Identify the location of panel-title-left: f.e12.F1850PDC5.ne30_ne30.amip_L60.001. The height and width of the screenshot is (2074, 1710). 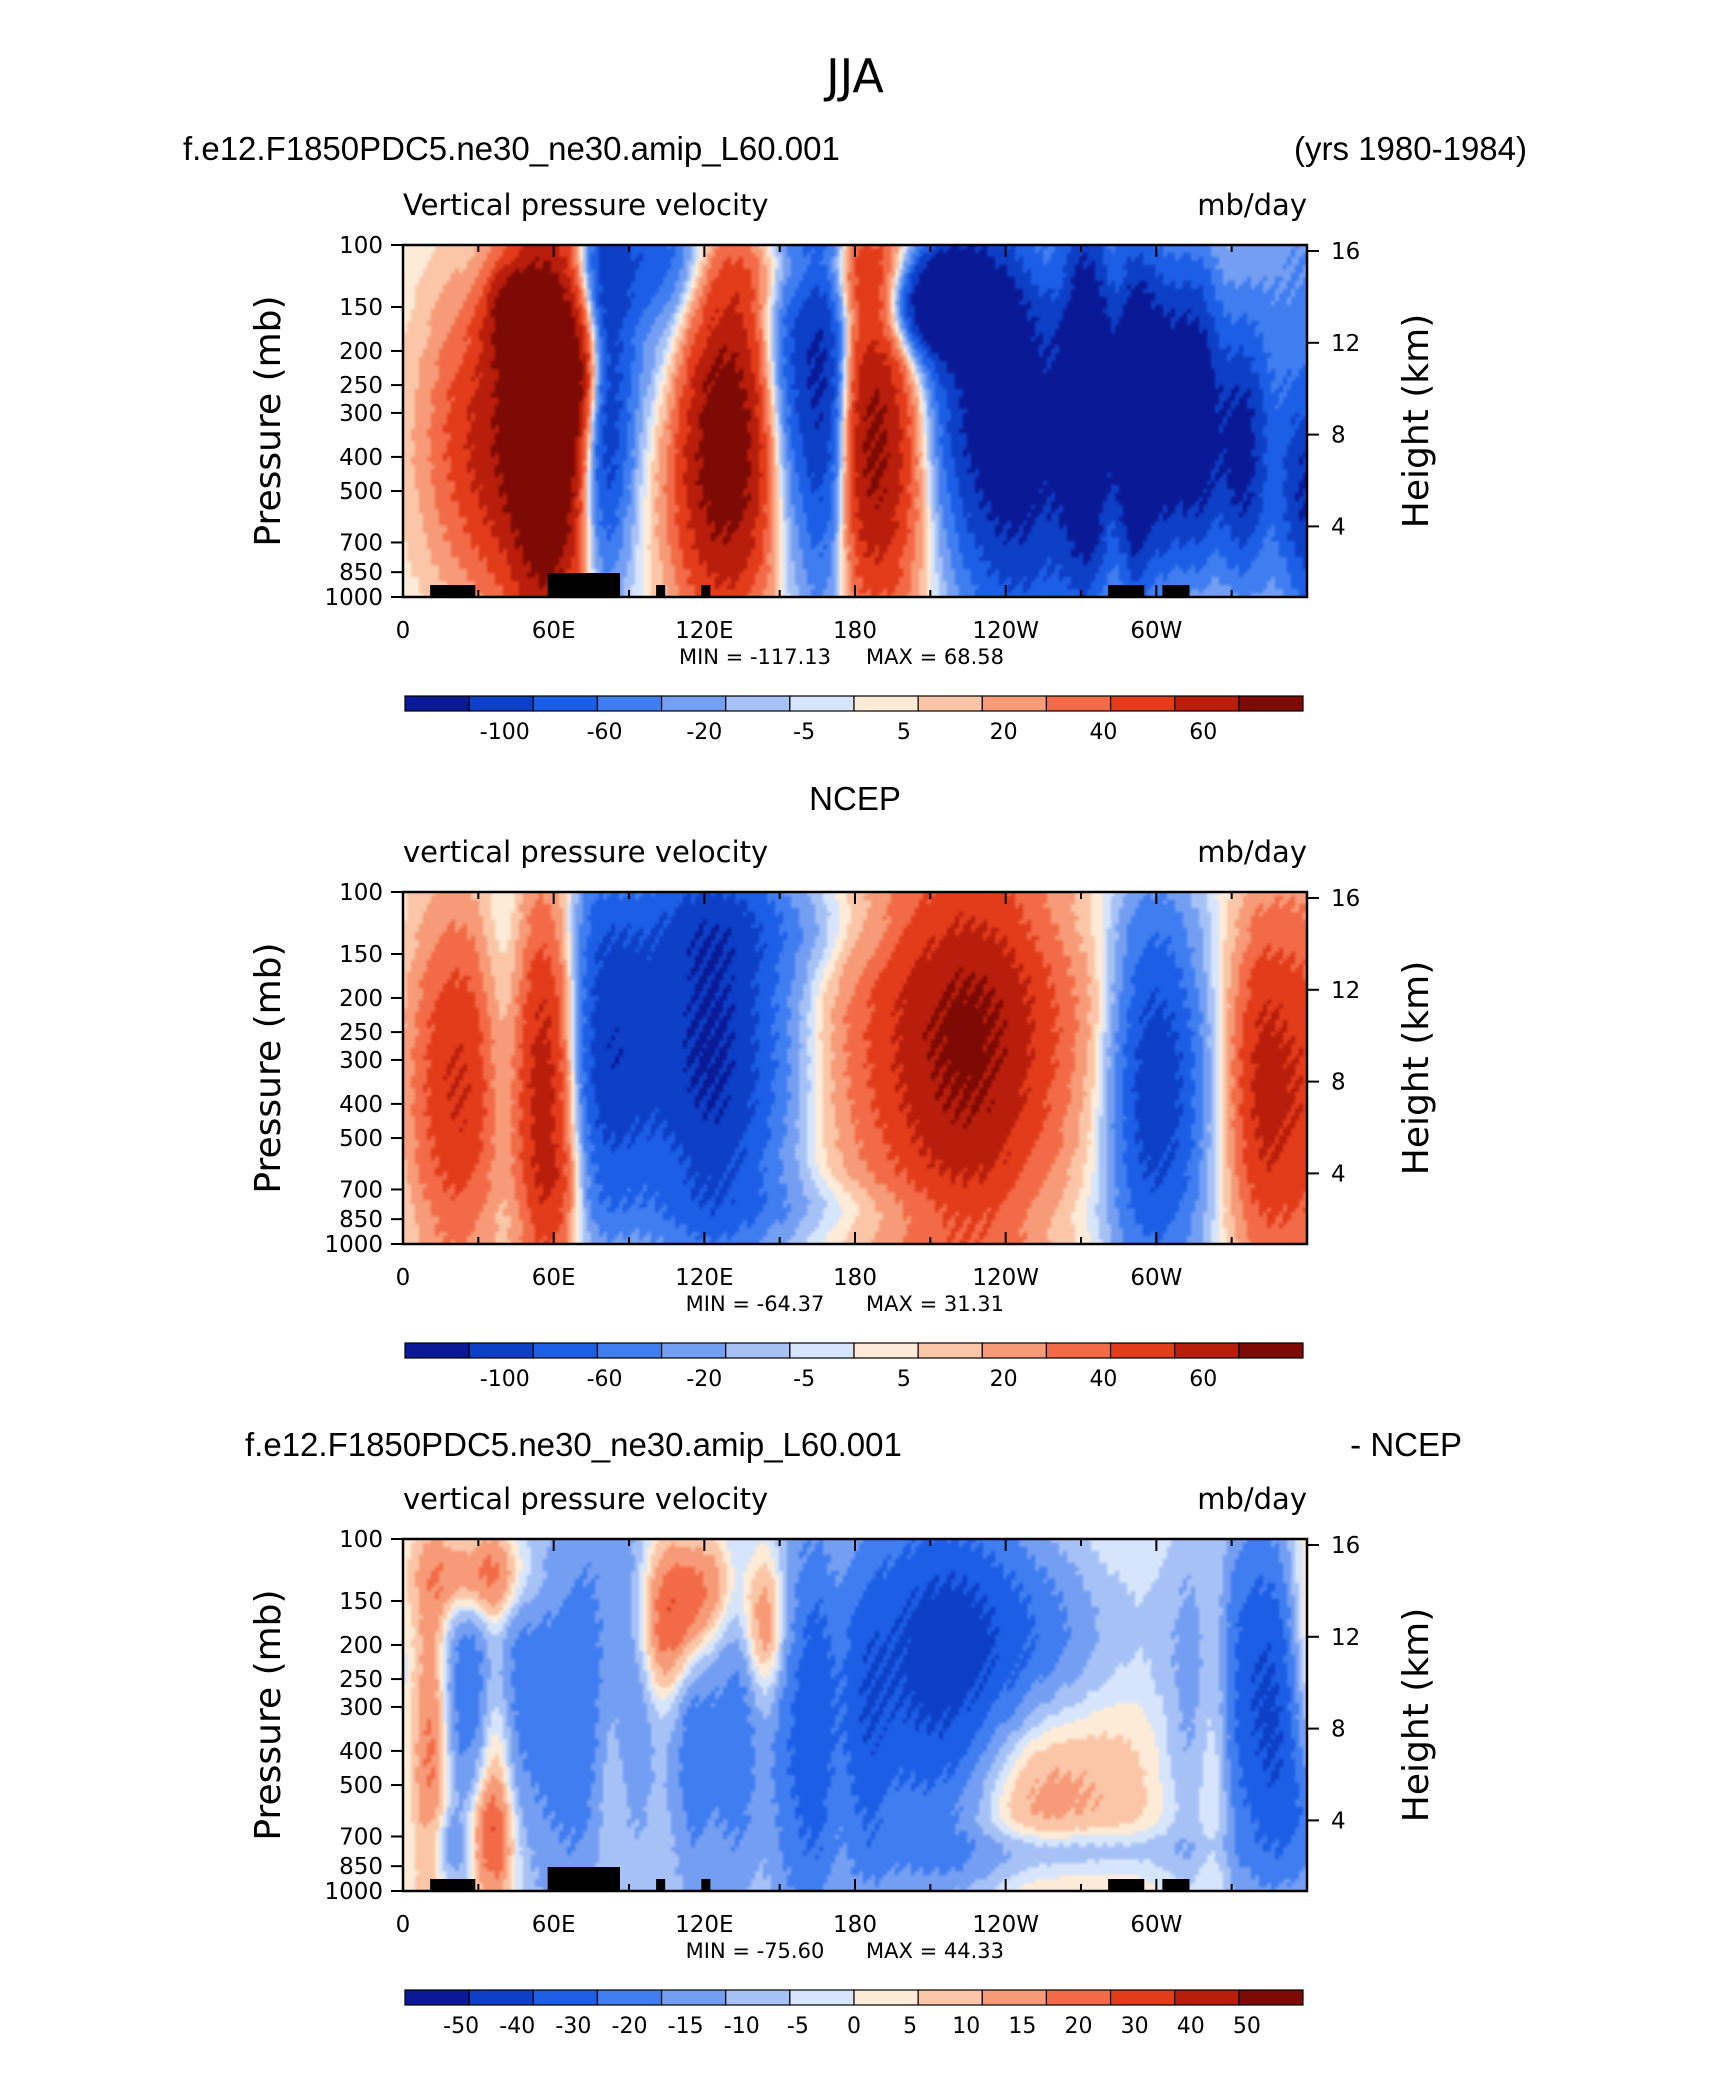
(573, 1444).